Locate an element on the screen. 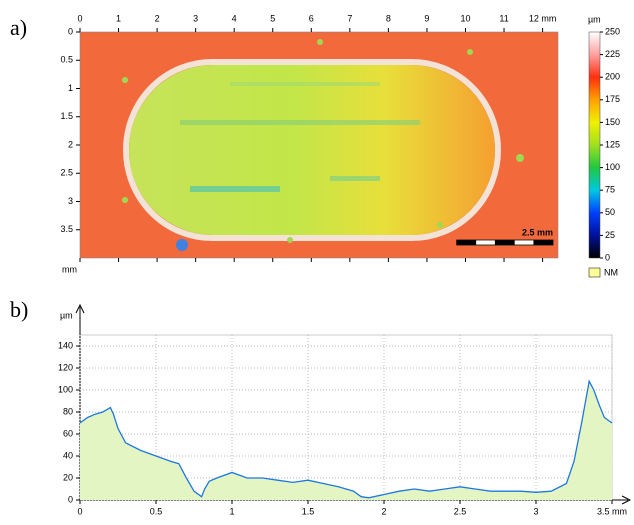 The image size is (634, 525). colorbar-tick-label: 150 is located at coordinates (612, 122).